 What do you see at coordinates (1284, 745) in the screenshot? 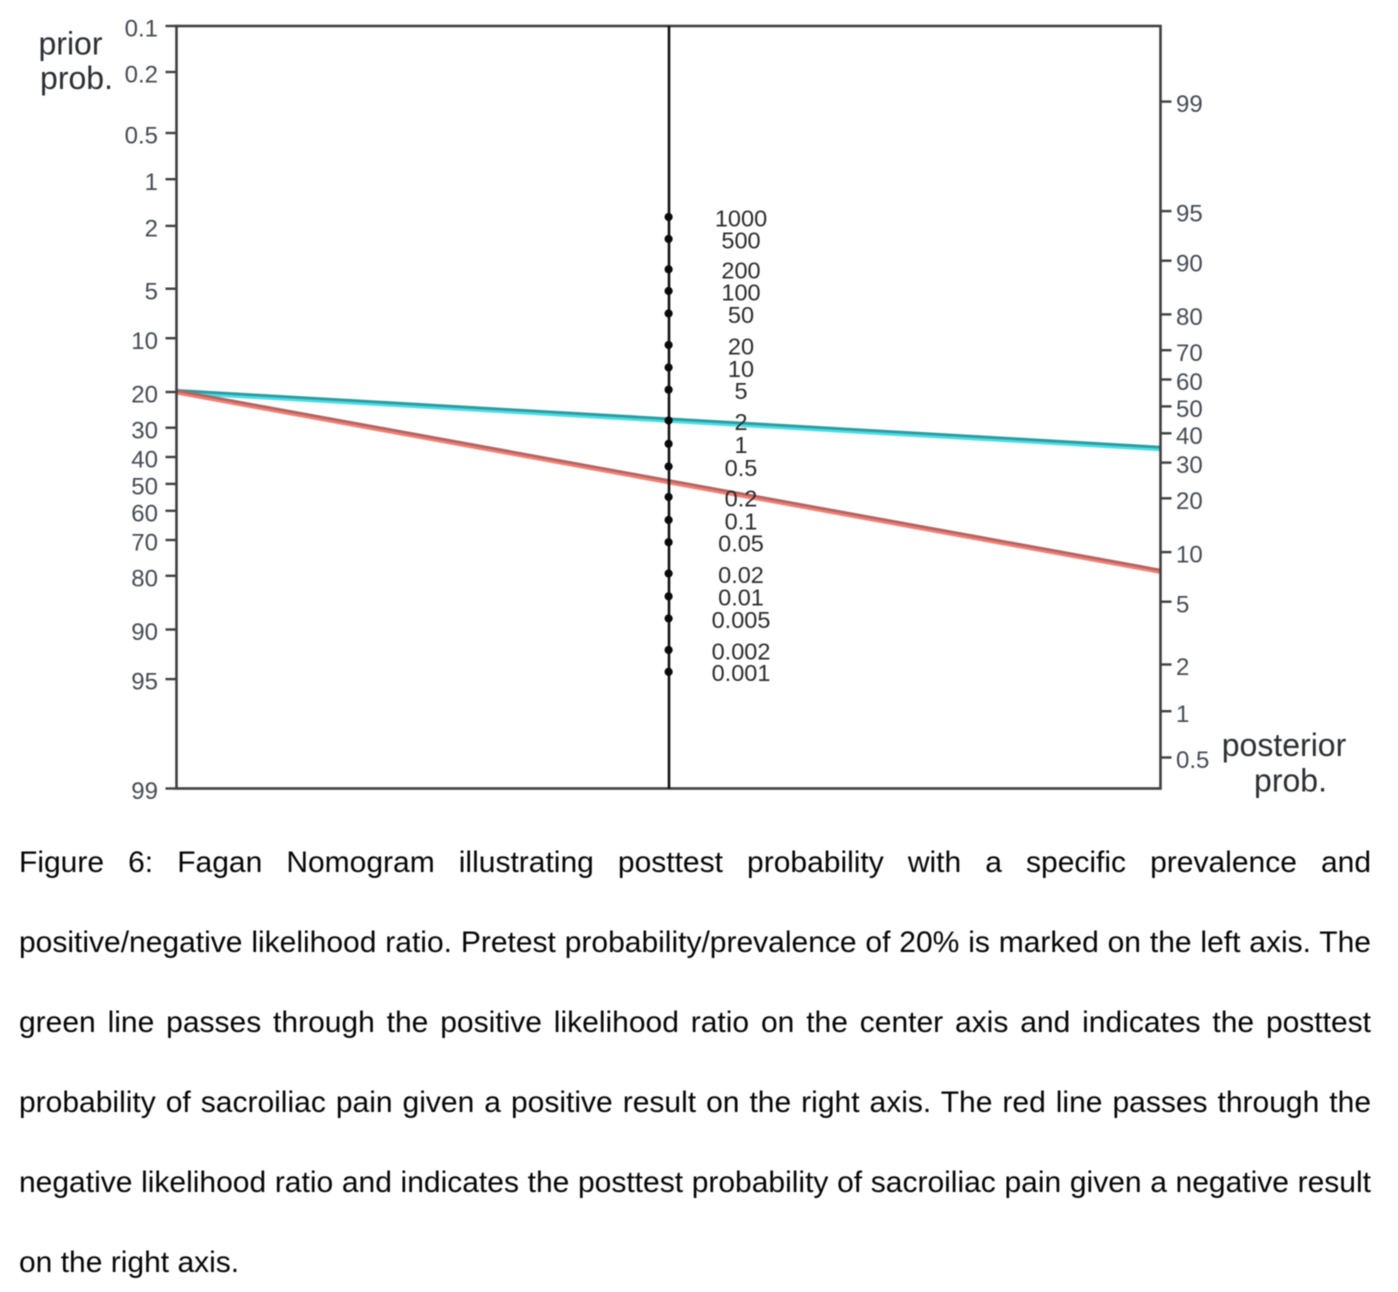
I see `svg-text: posterior` at bounding box center [1284, 745].